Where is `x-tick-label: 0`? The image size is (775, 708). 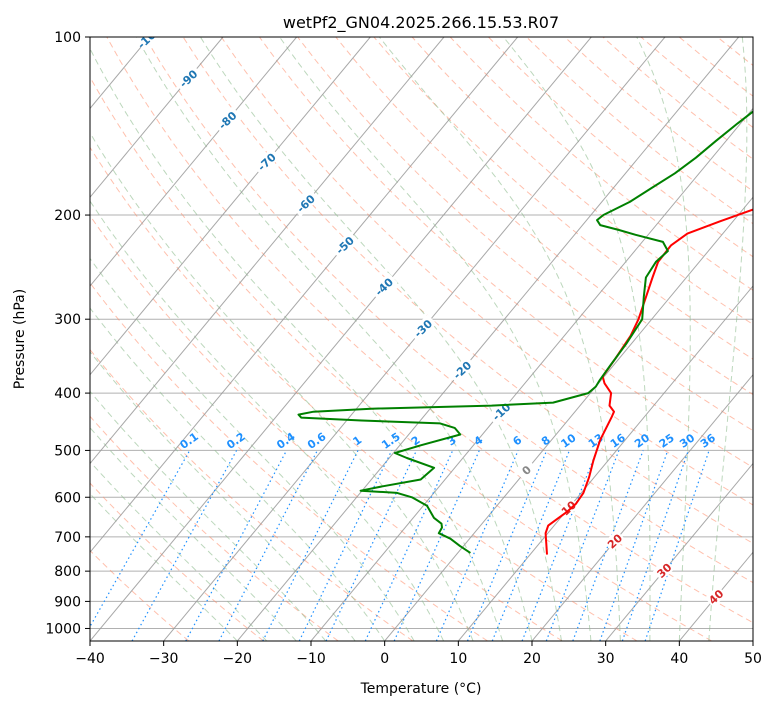
x-tick-label: 0 is located at coordinates (384, 659).